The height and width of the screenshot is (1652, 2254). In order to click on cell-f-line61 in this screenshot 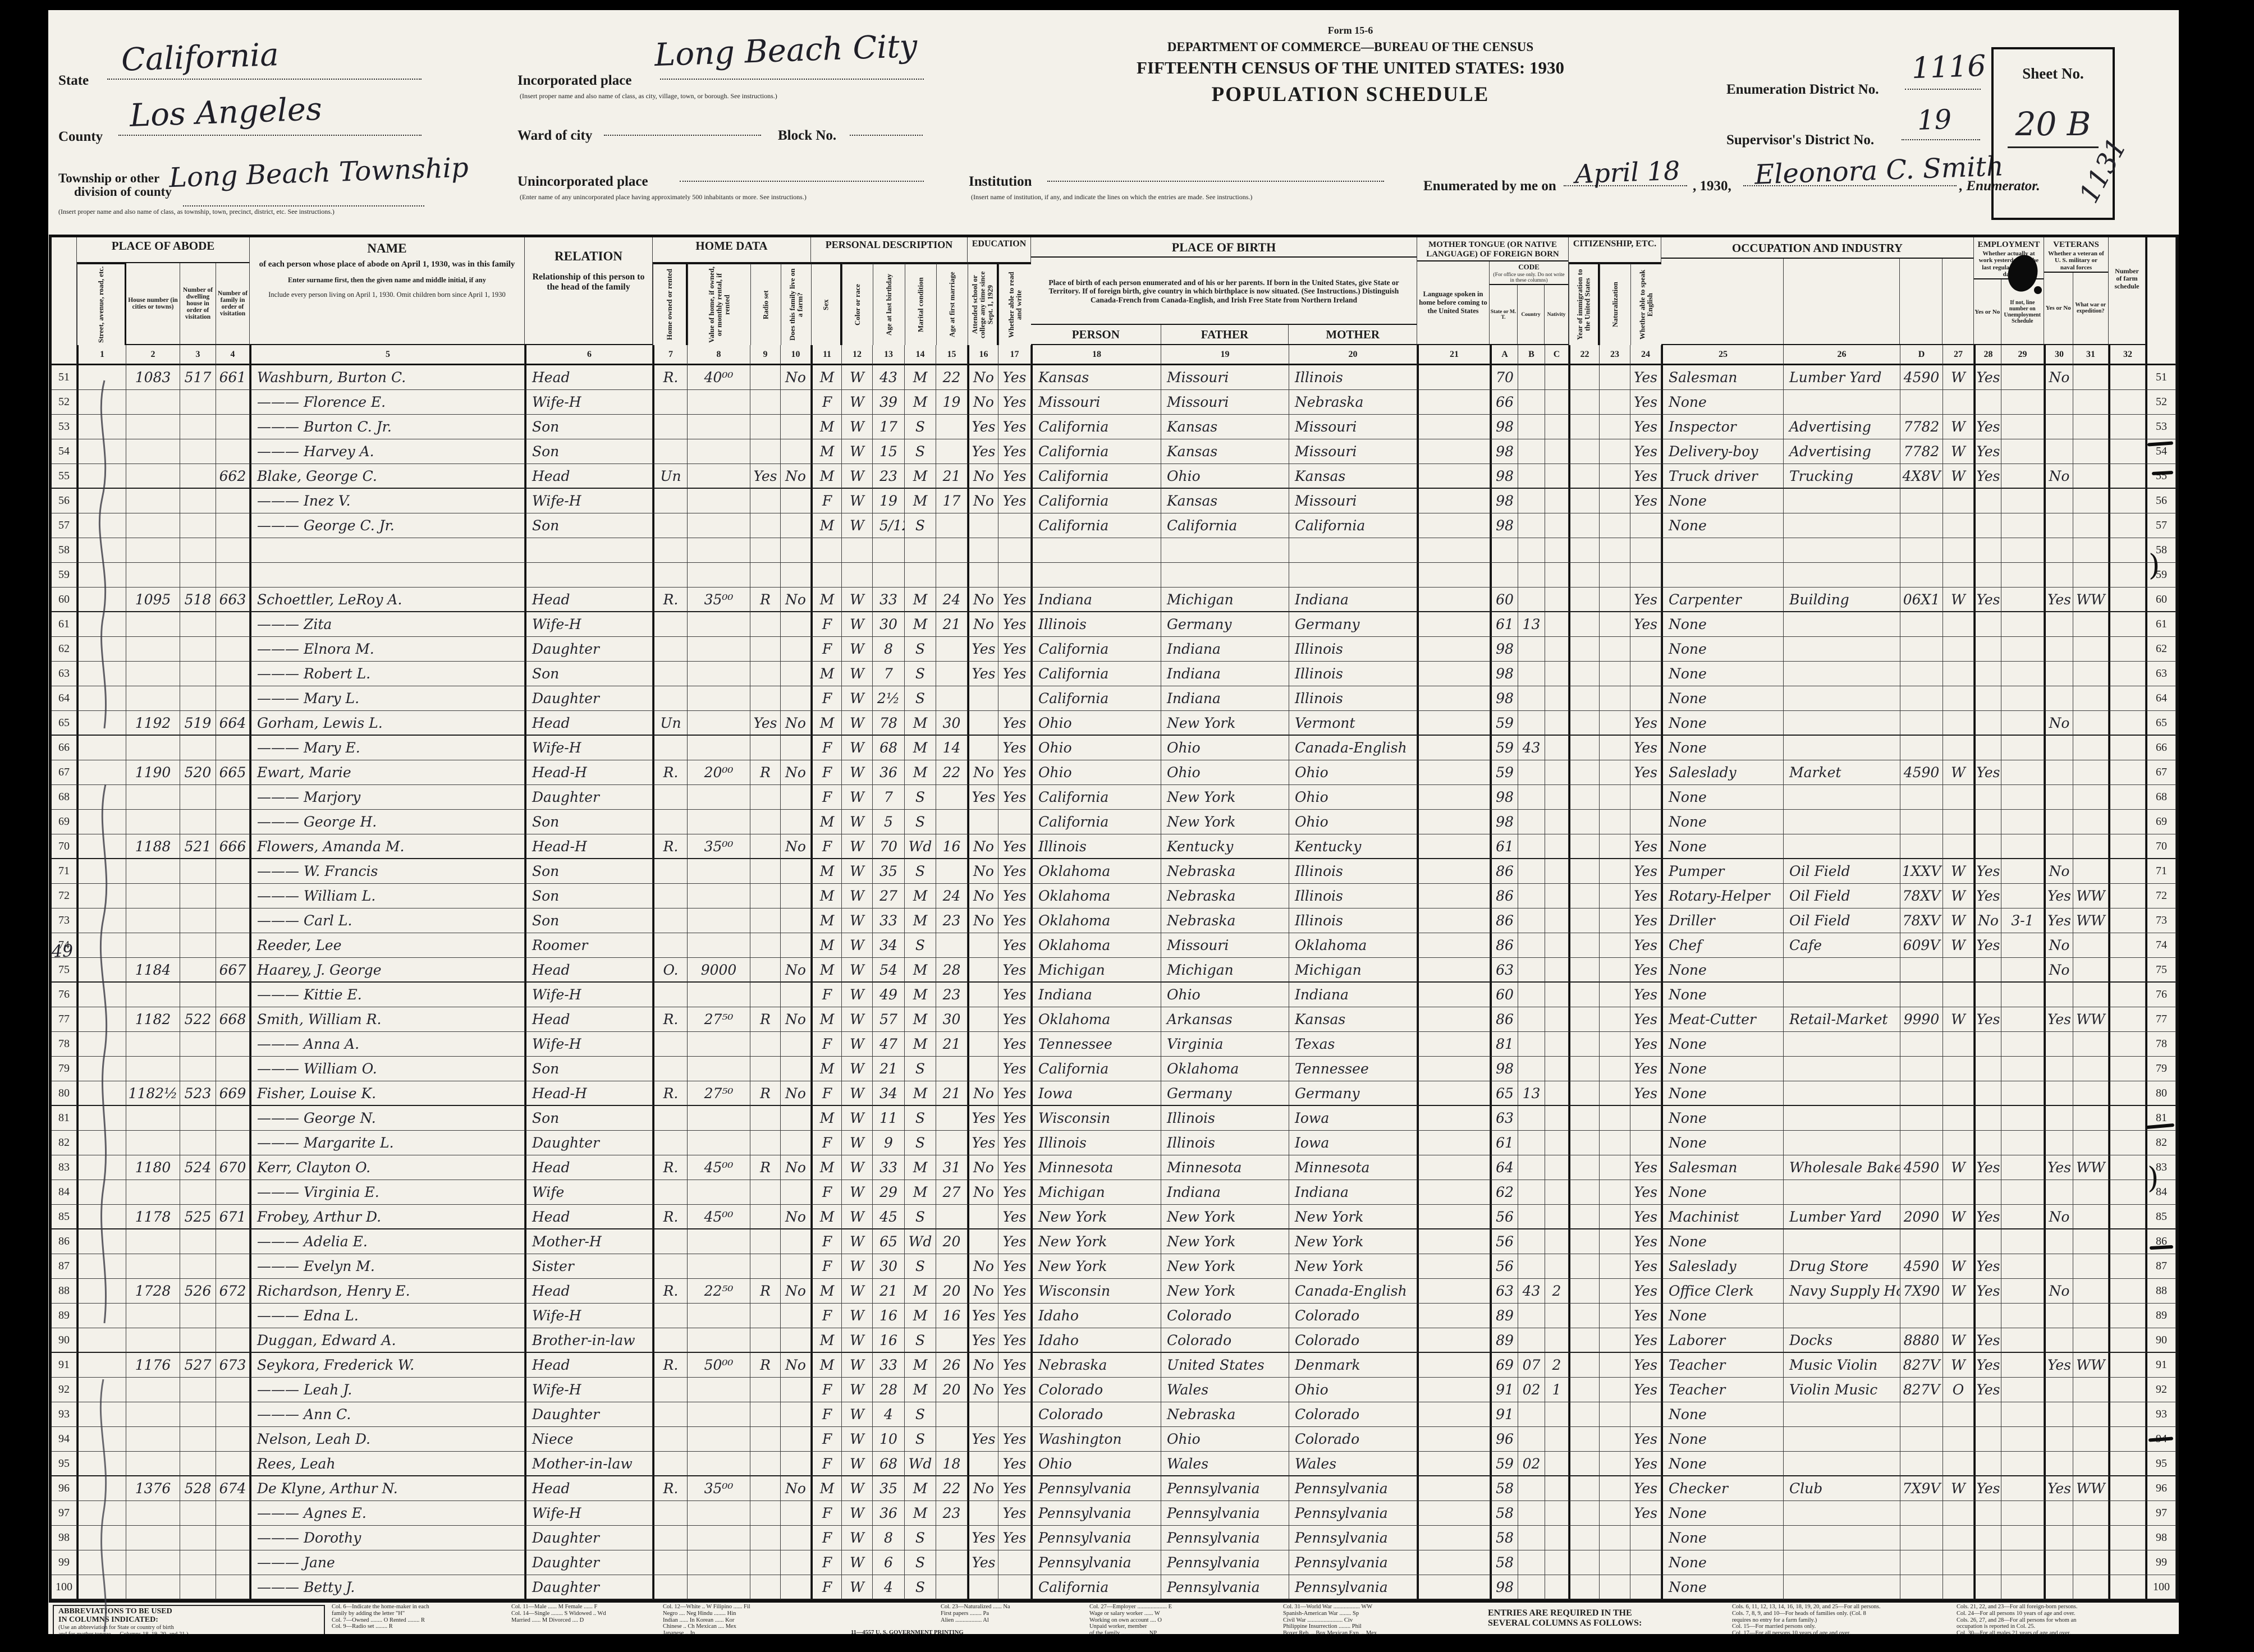, I will do `click(233, 624)`.